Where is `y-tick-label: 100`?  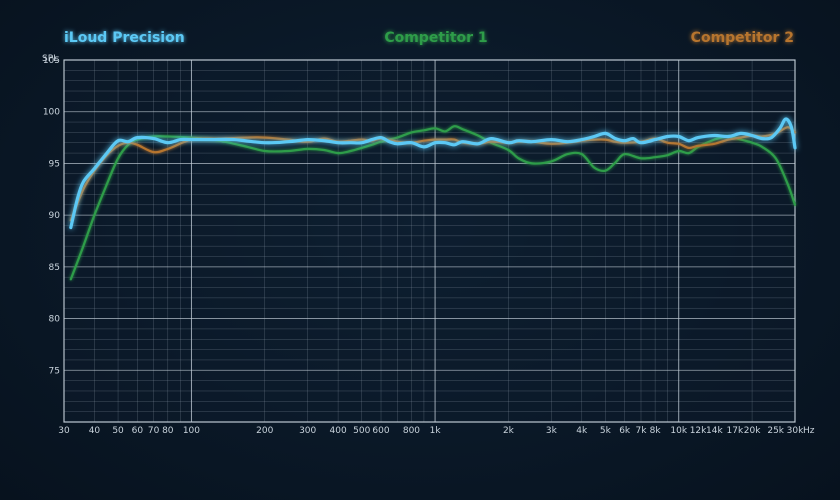
y-tick-label: 100 is located at coordinates (51, 113).